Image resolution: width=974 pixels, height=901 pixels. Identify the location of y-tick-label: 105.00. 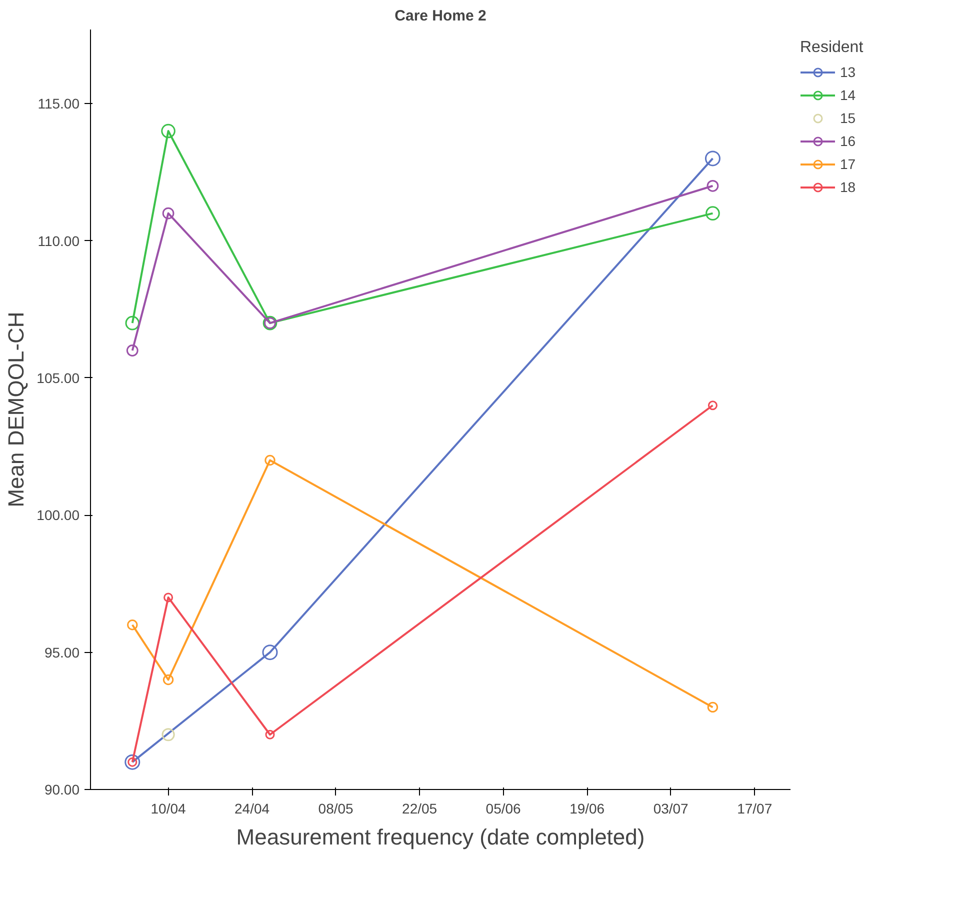
(58, 378).